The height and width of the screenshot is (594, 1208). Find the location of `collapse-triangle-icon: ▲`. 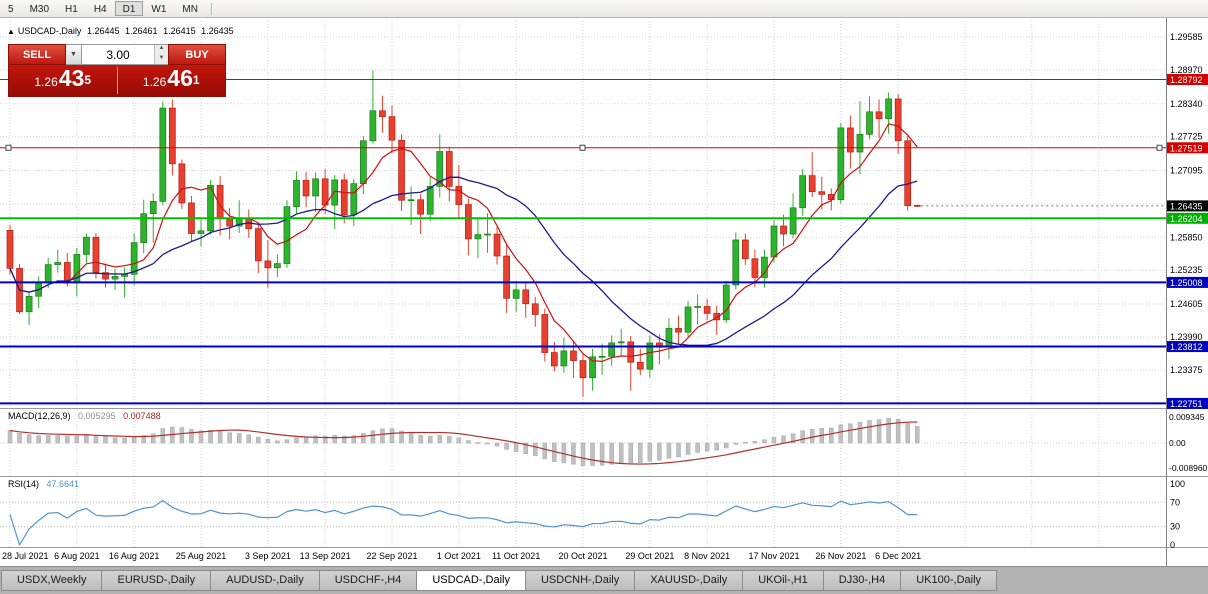

collapse-triangle-icon: ▲ is located at coordinates (11, 31).